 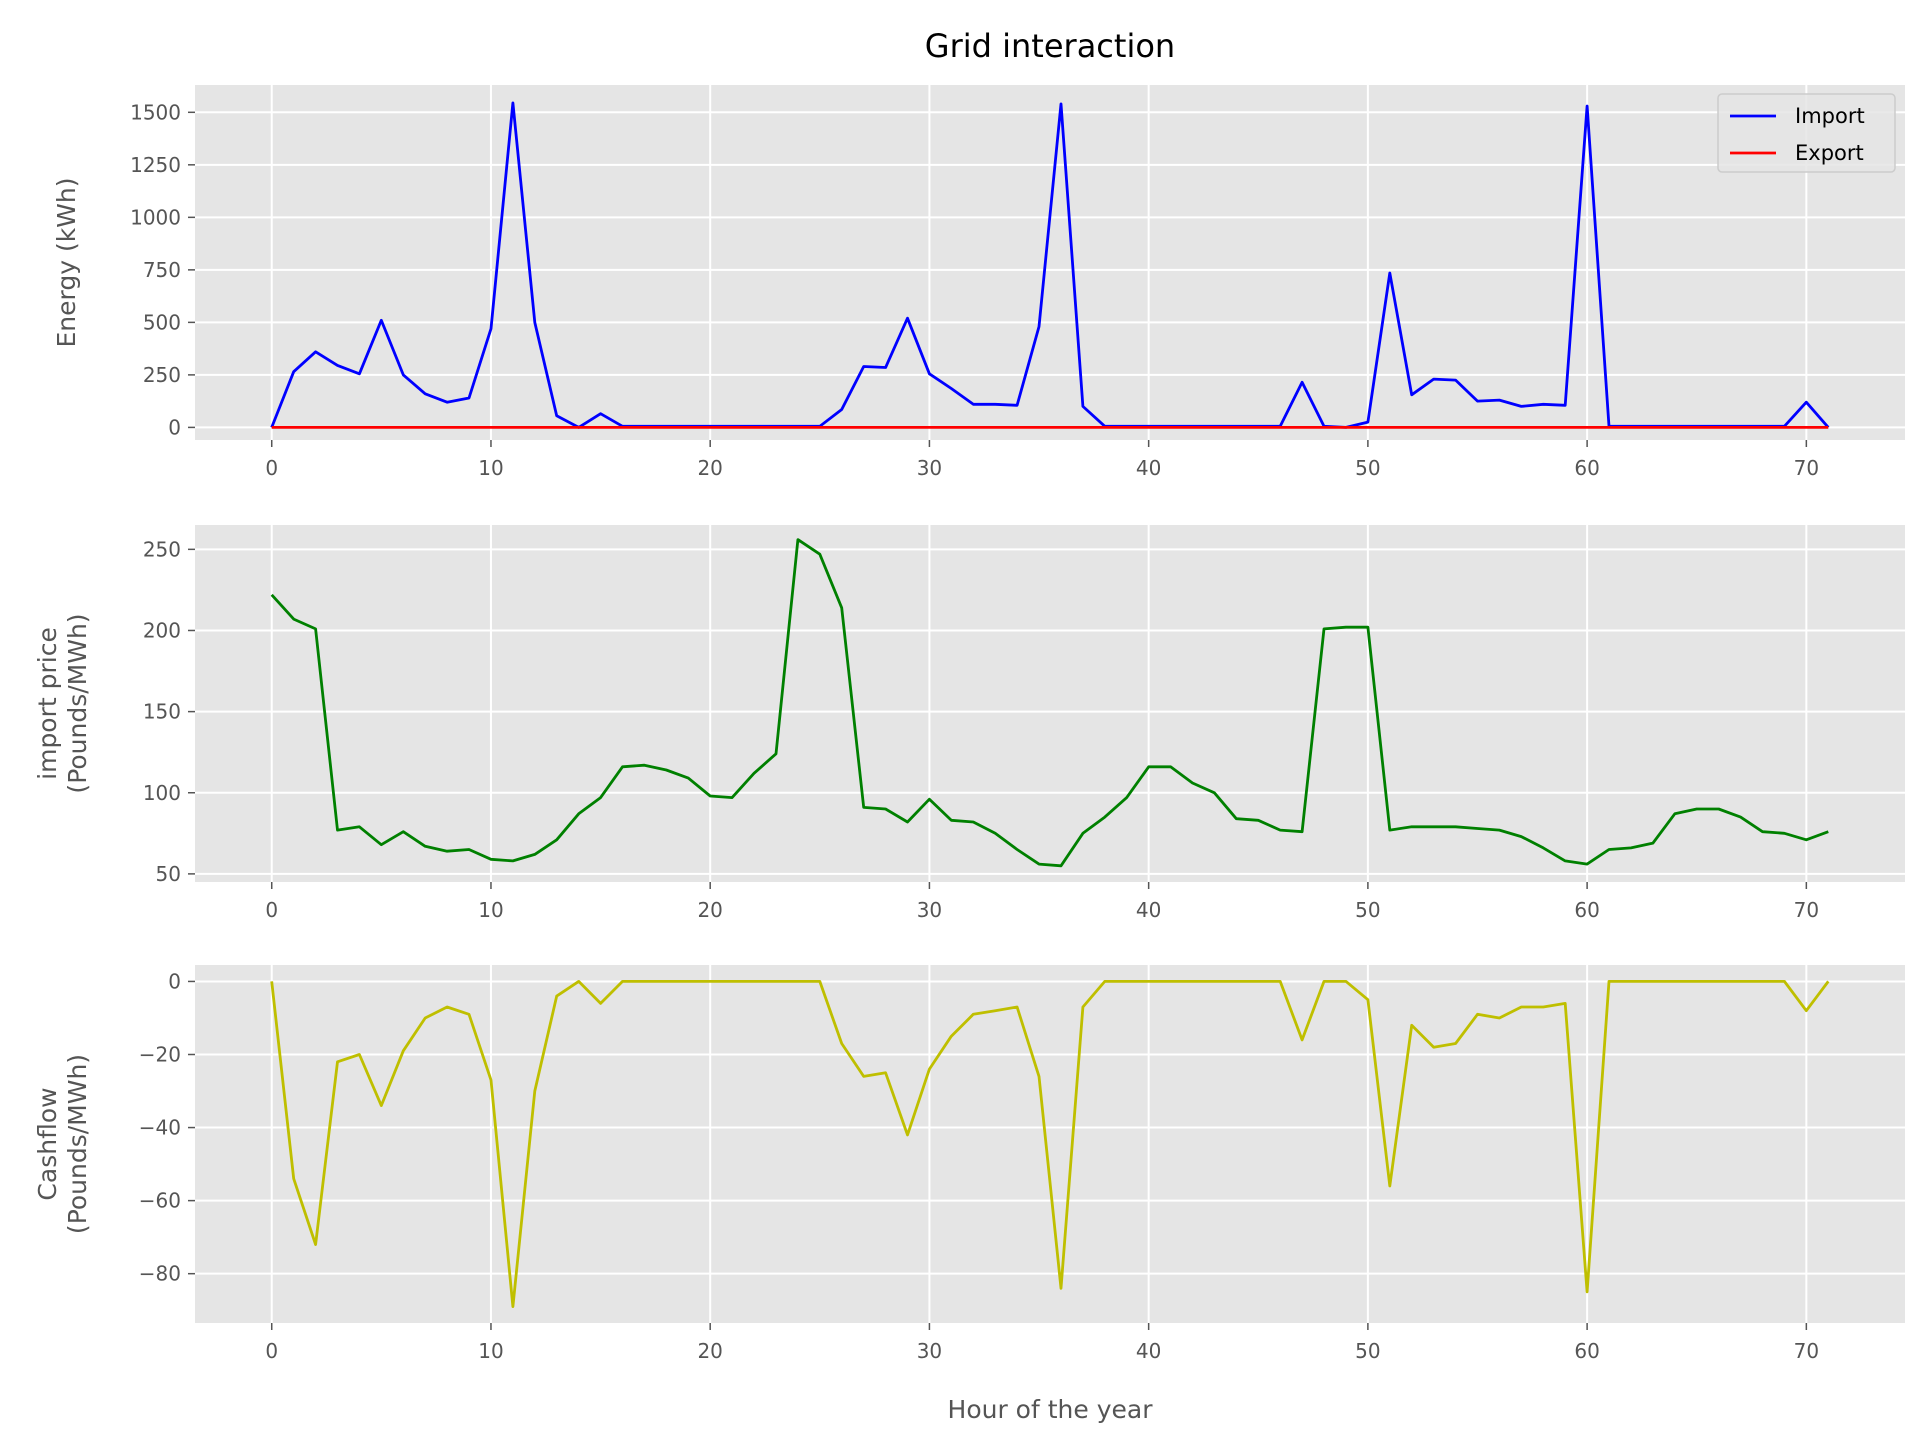 What do you see at coordinates (1829, 153) in the screenshot?
I see `legend-label-export: Export` at bounding box center [1829, 153].